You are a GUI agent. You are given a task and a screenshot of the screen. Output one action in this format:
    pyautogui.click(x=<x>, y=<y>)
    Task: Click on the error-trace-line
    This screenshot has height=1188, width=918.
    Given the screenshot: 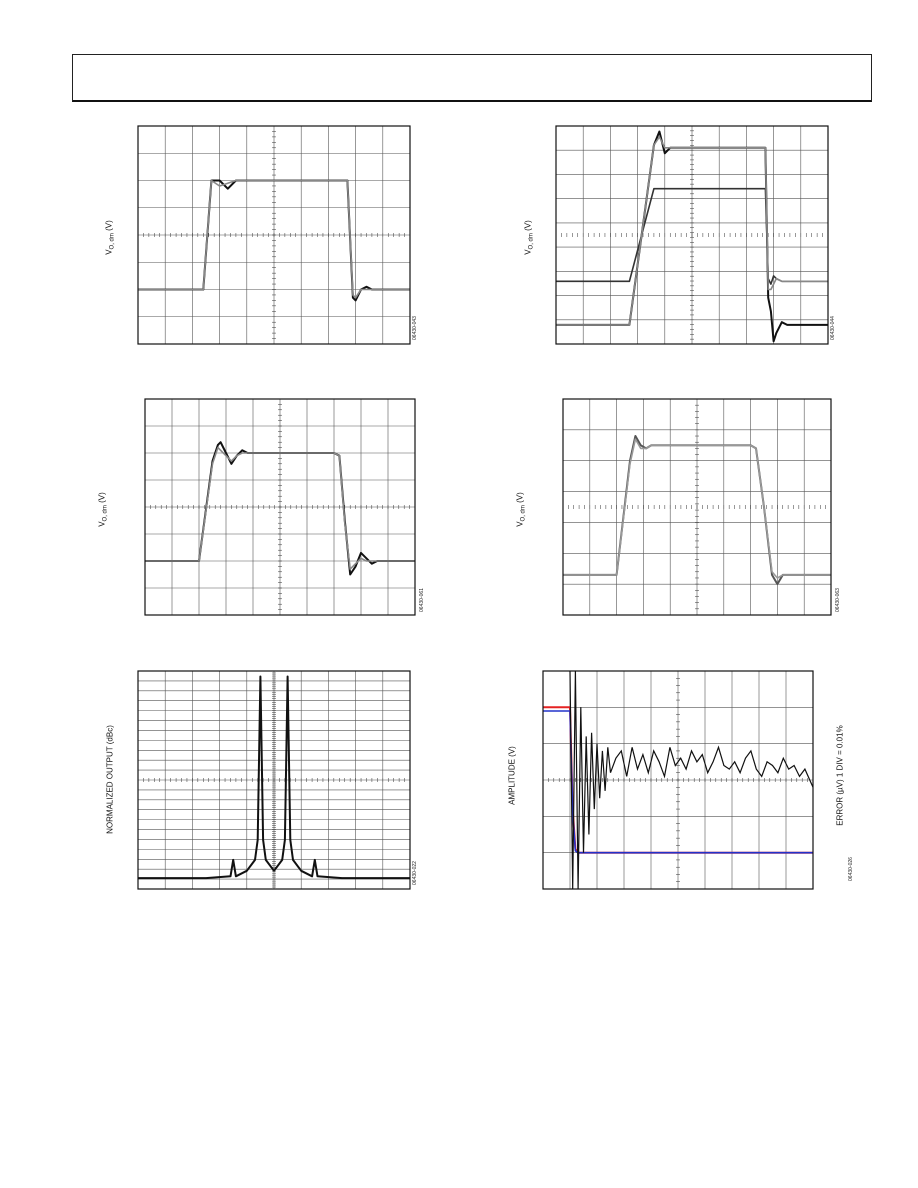 What is the action you would take?
    pyautogui.click(x=691, y=780)
    